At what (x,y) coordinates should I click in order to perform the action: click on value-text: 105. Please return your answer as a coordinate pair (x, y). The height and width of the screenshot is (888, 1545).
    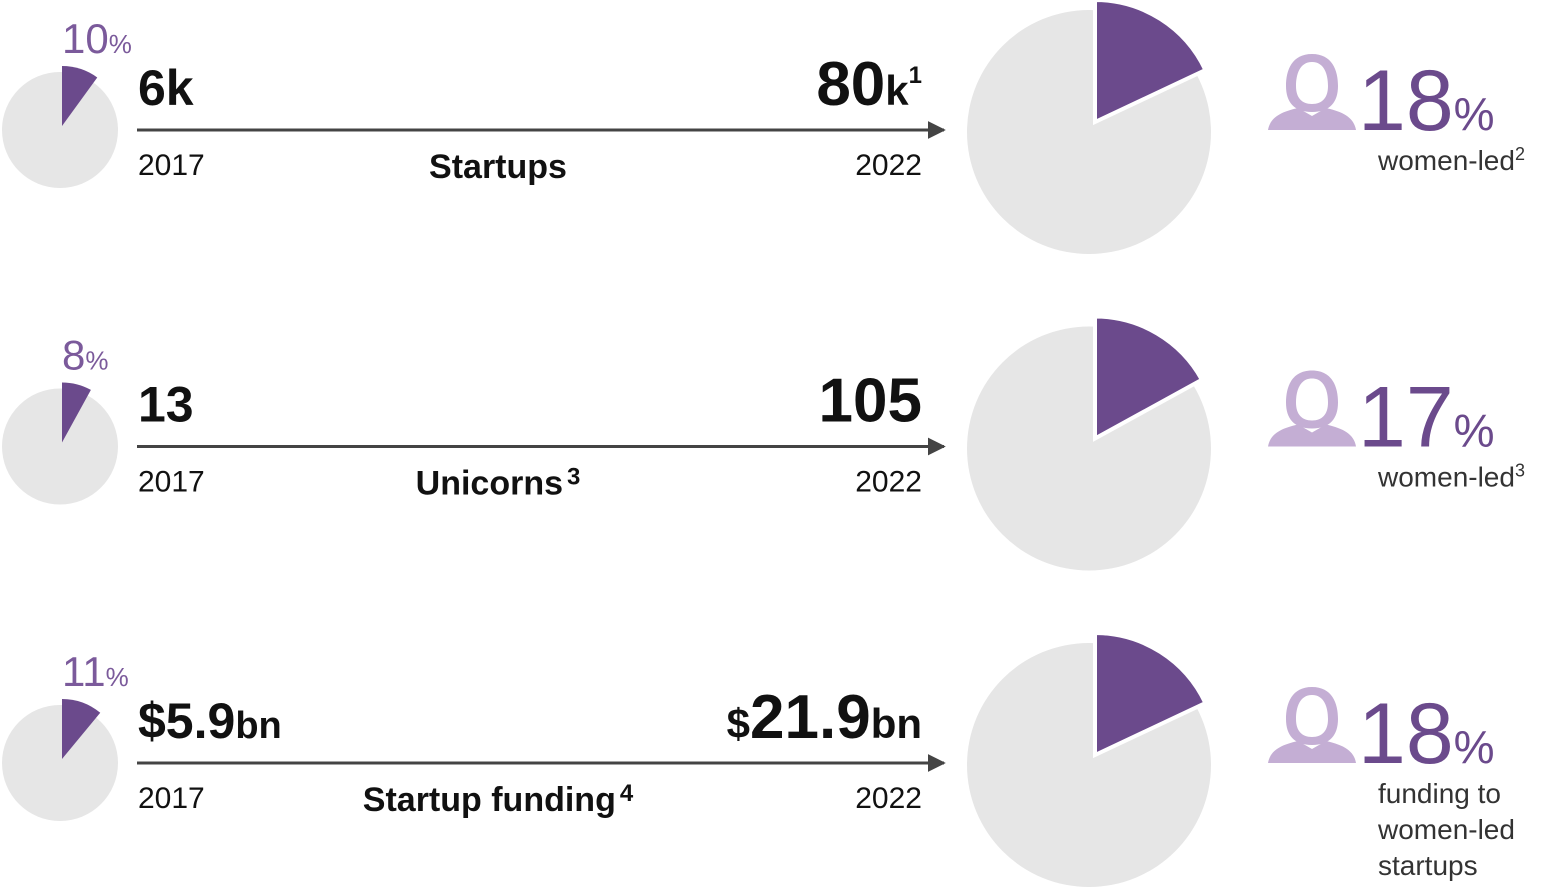
    Looking at the image, I should click on (870, 401).